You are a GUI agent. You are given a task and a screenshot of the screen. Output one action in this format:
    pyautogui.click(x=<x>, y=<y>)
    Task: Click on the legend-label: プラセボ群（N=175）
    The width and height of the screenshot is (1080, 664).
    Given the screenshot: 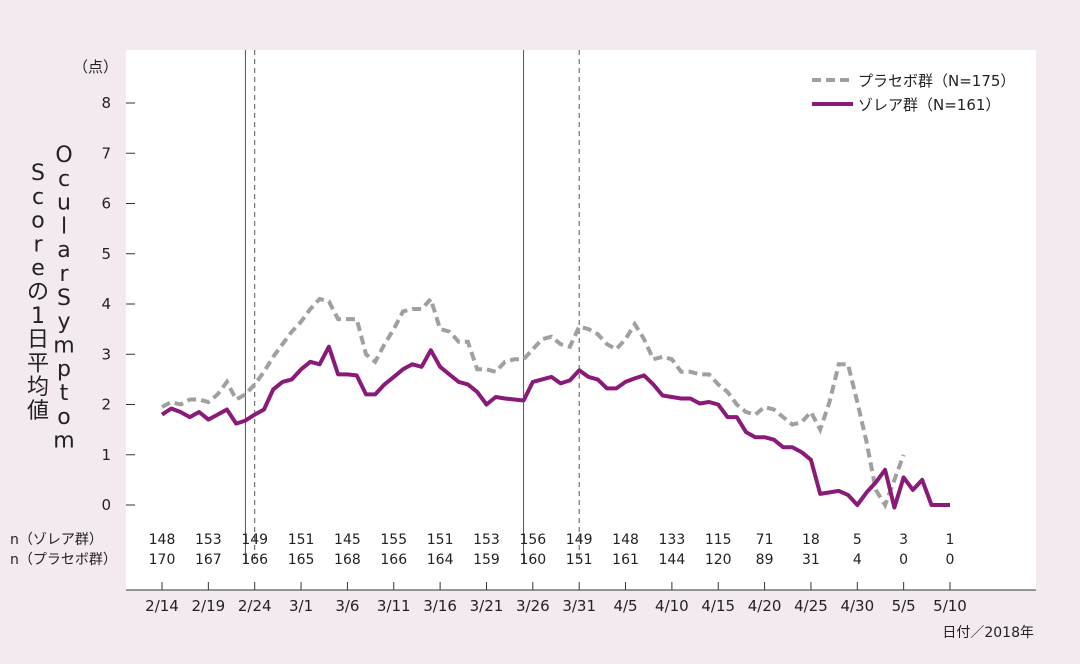 What is the action you would take?
    pyautogui.click(x=936, y=81)
    